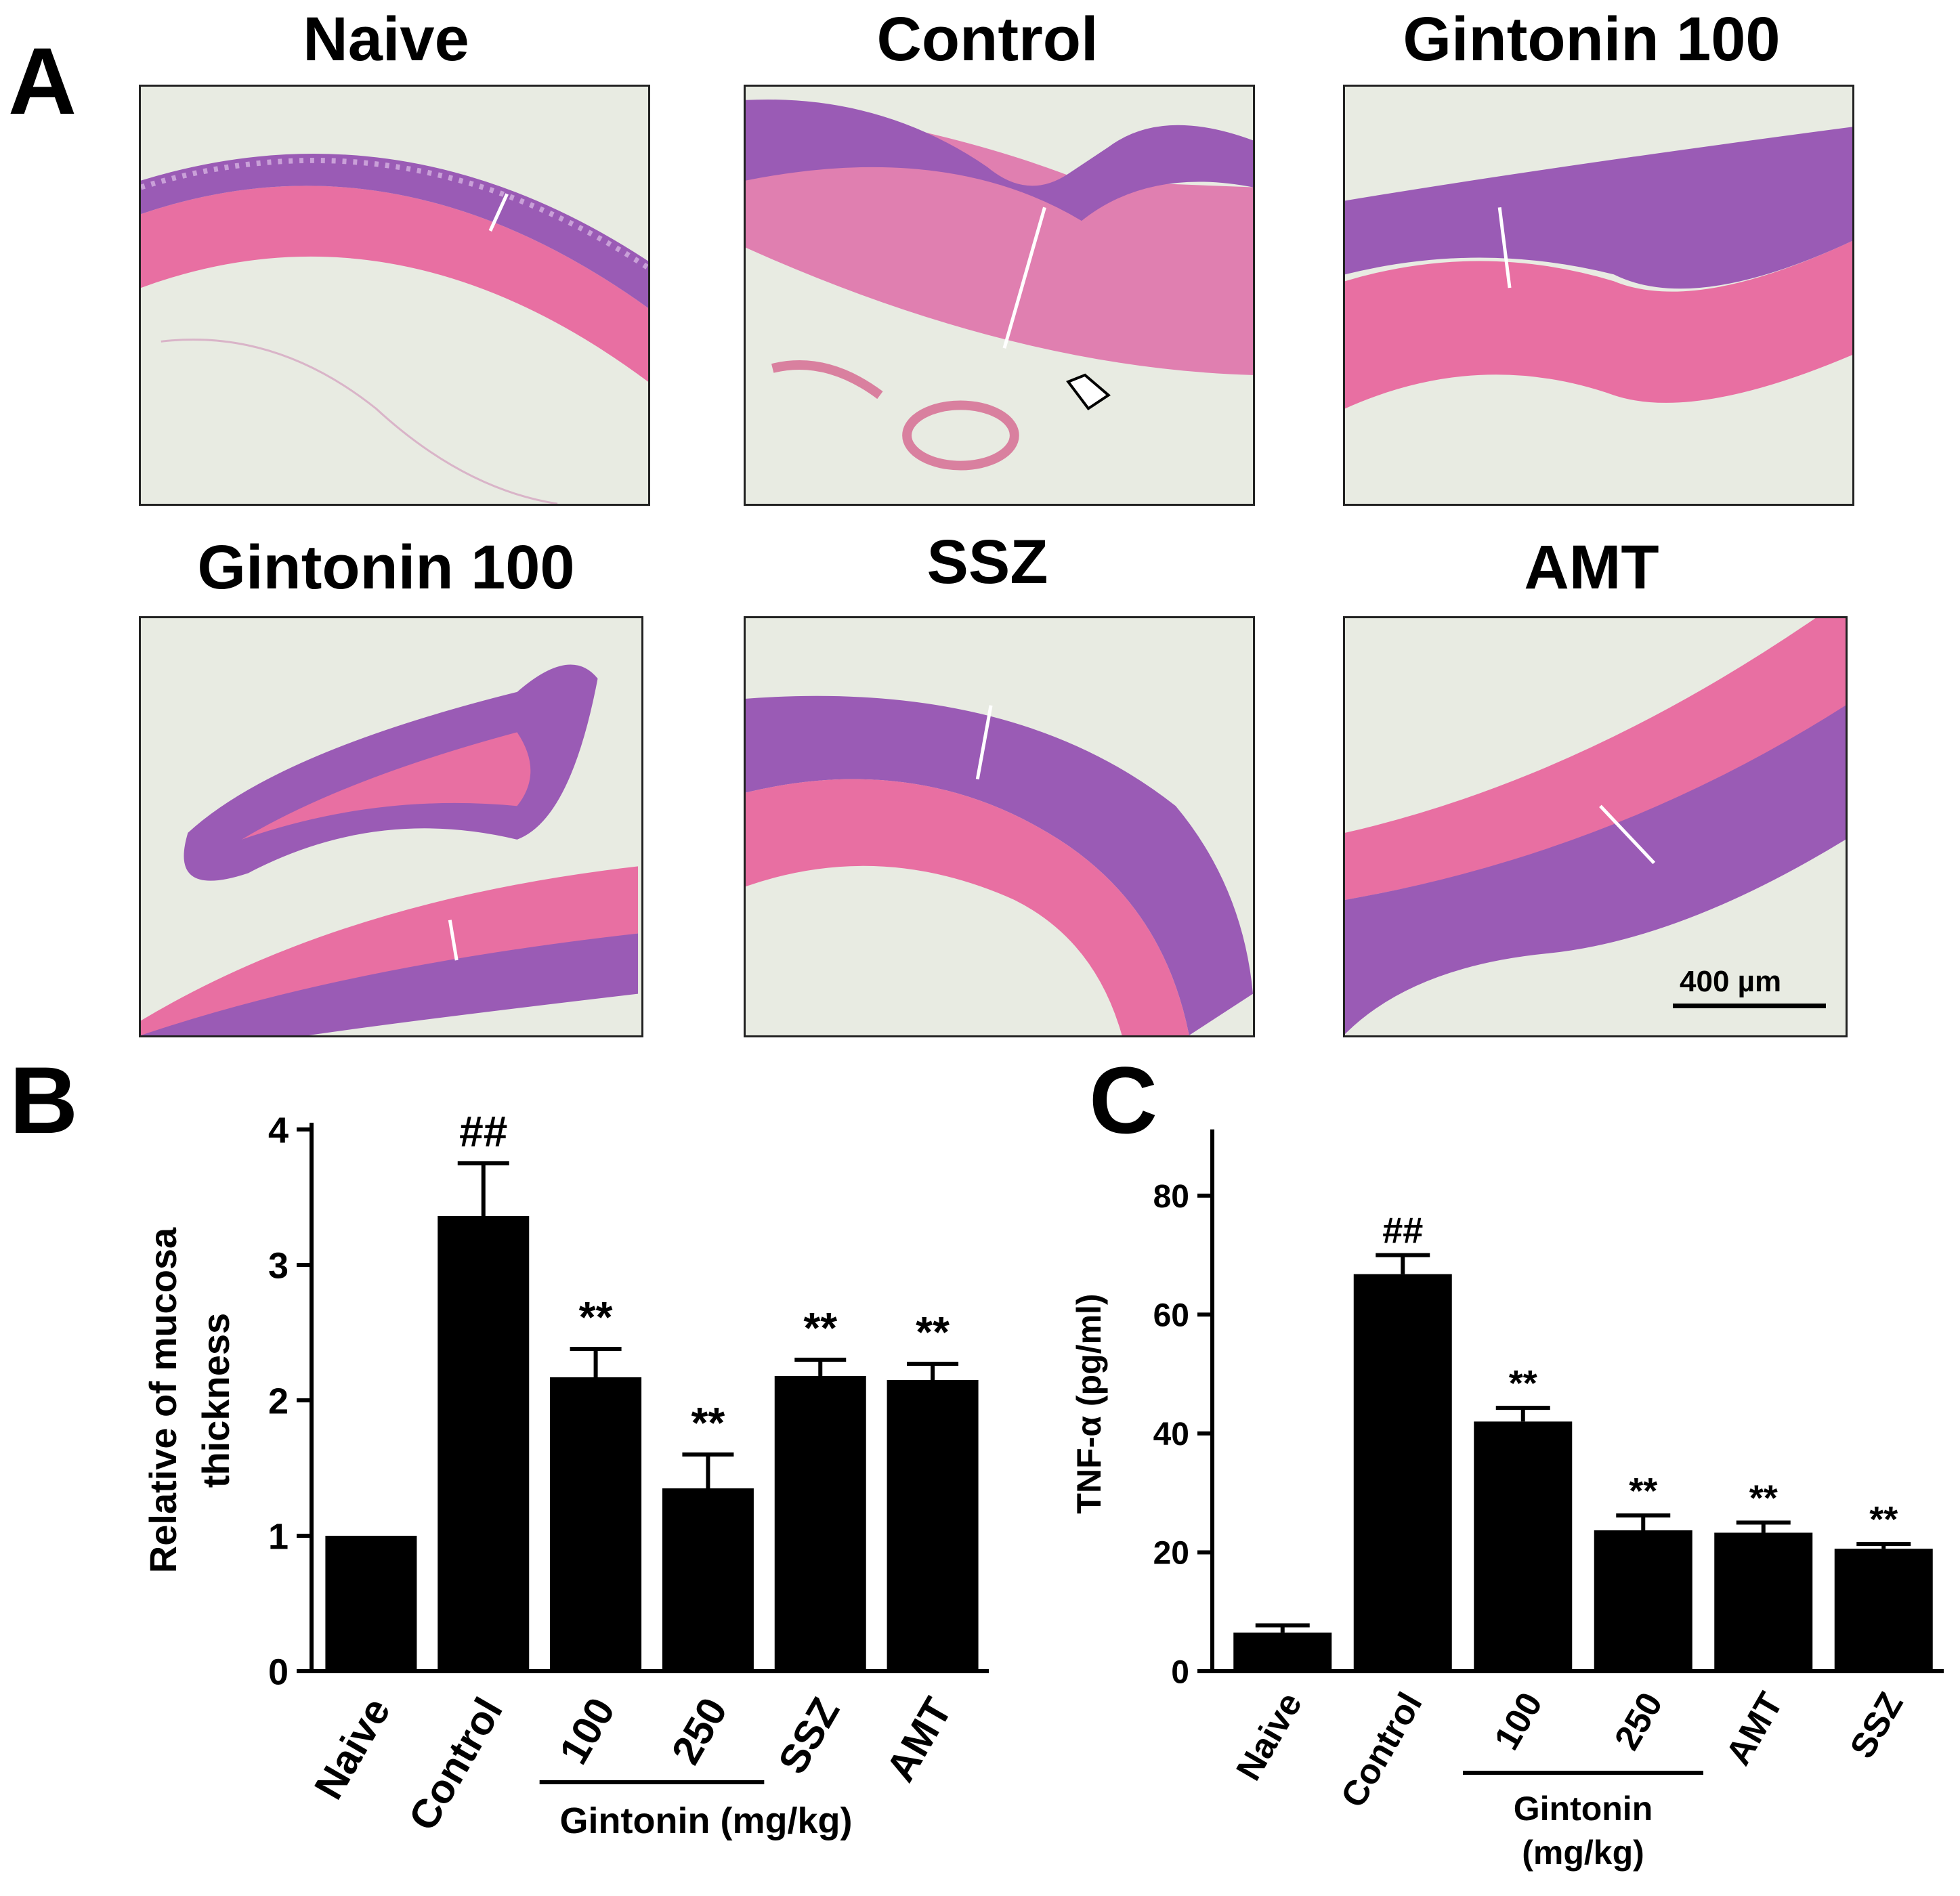 The image size is (1960, 1896). What do you see at coordinates (1639, 1721) in the screenshot?
I see `undefined-x-tick-label: 250` at bounding box center [1639, 1721].